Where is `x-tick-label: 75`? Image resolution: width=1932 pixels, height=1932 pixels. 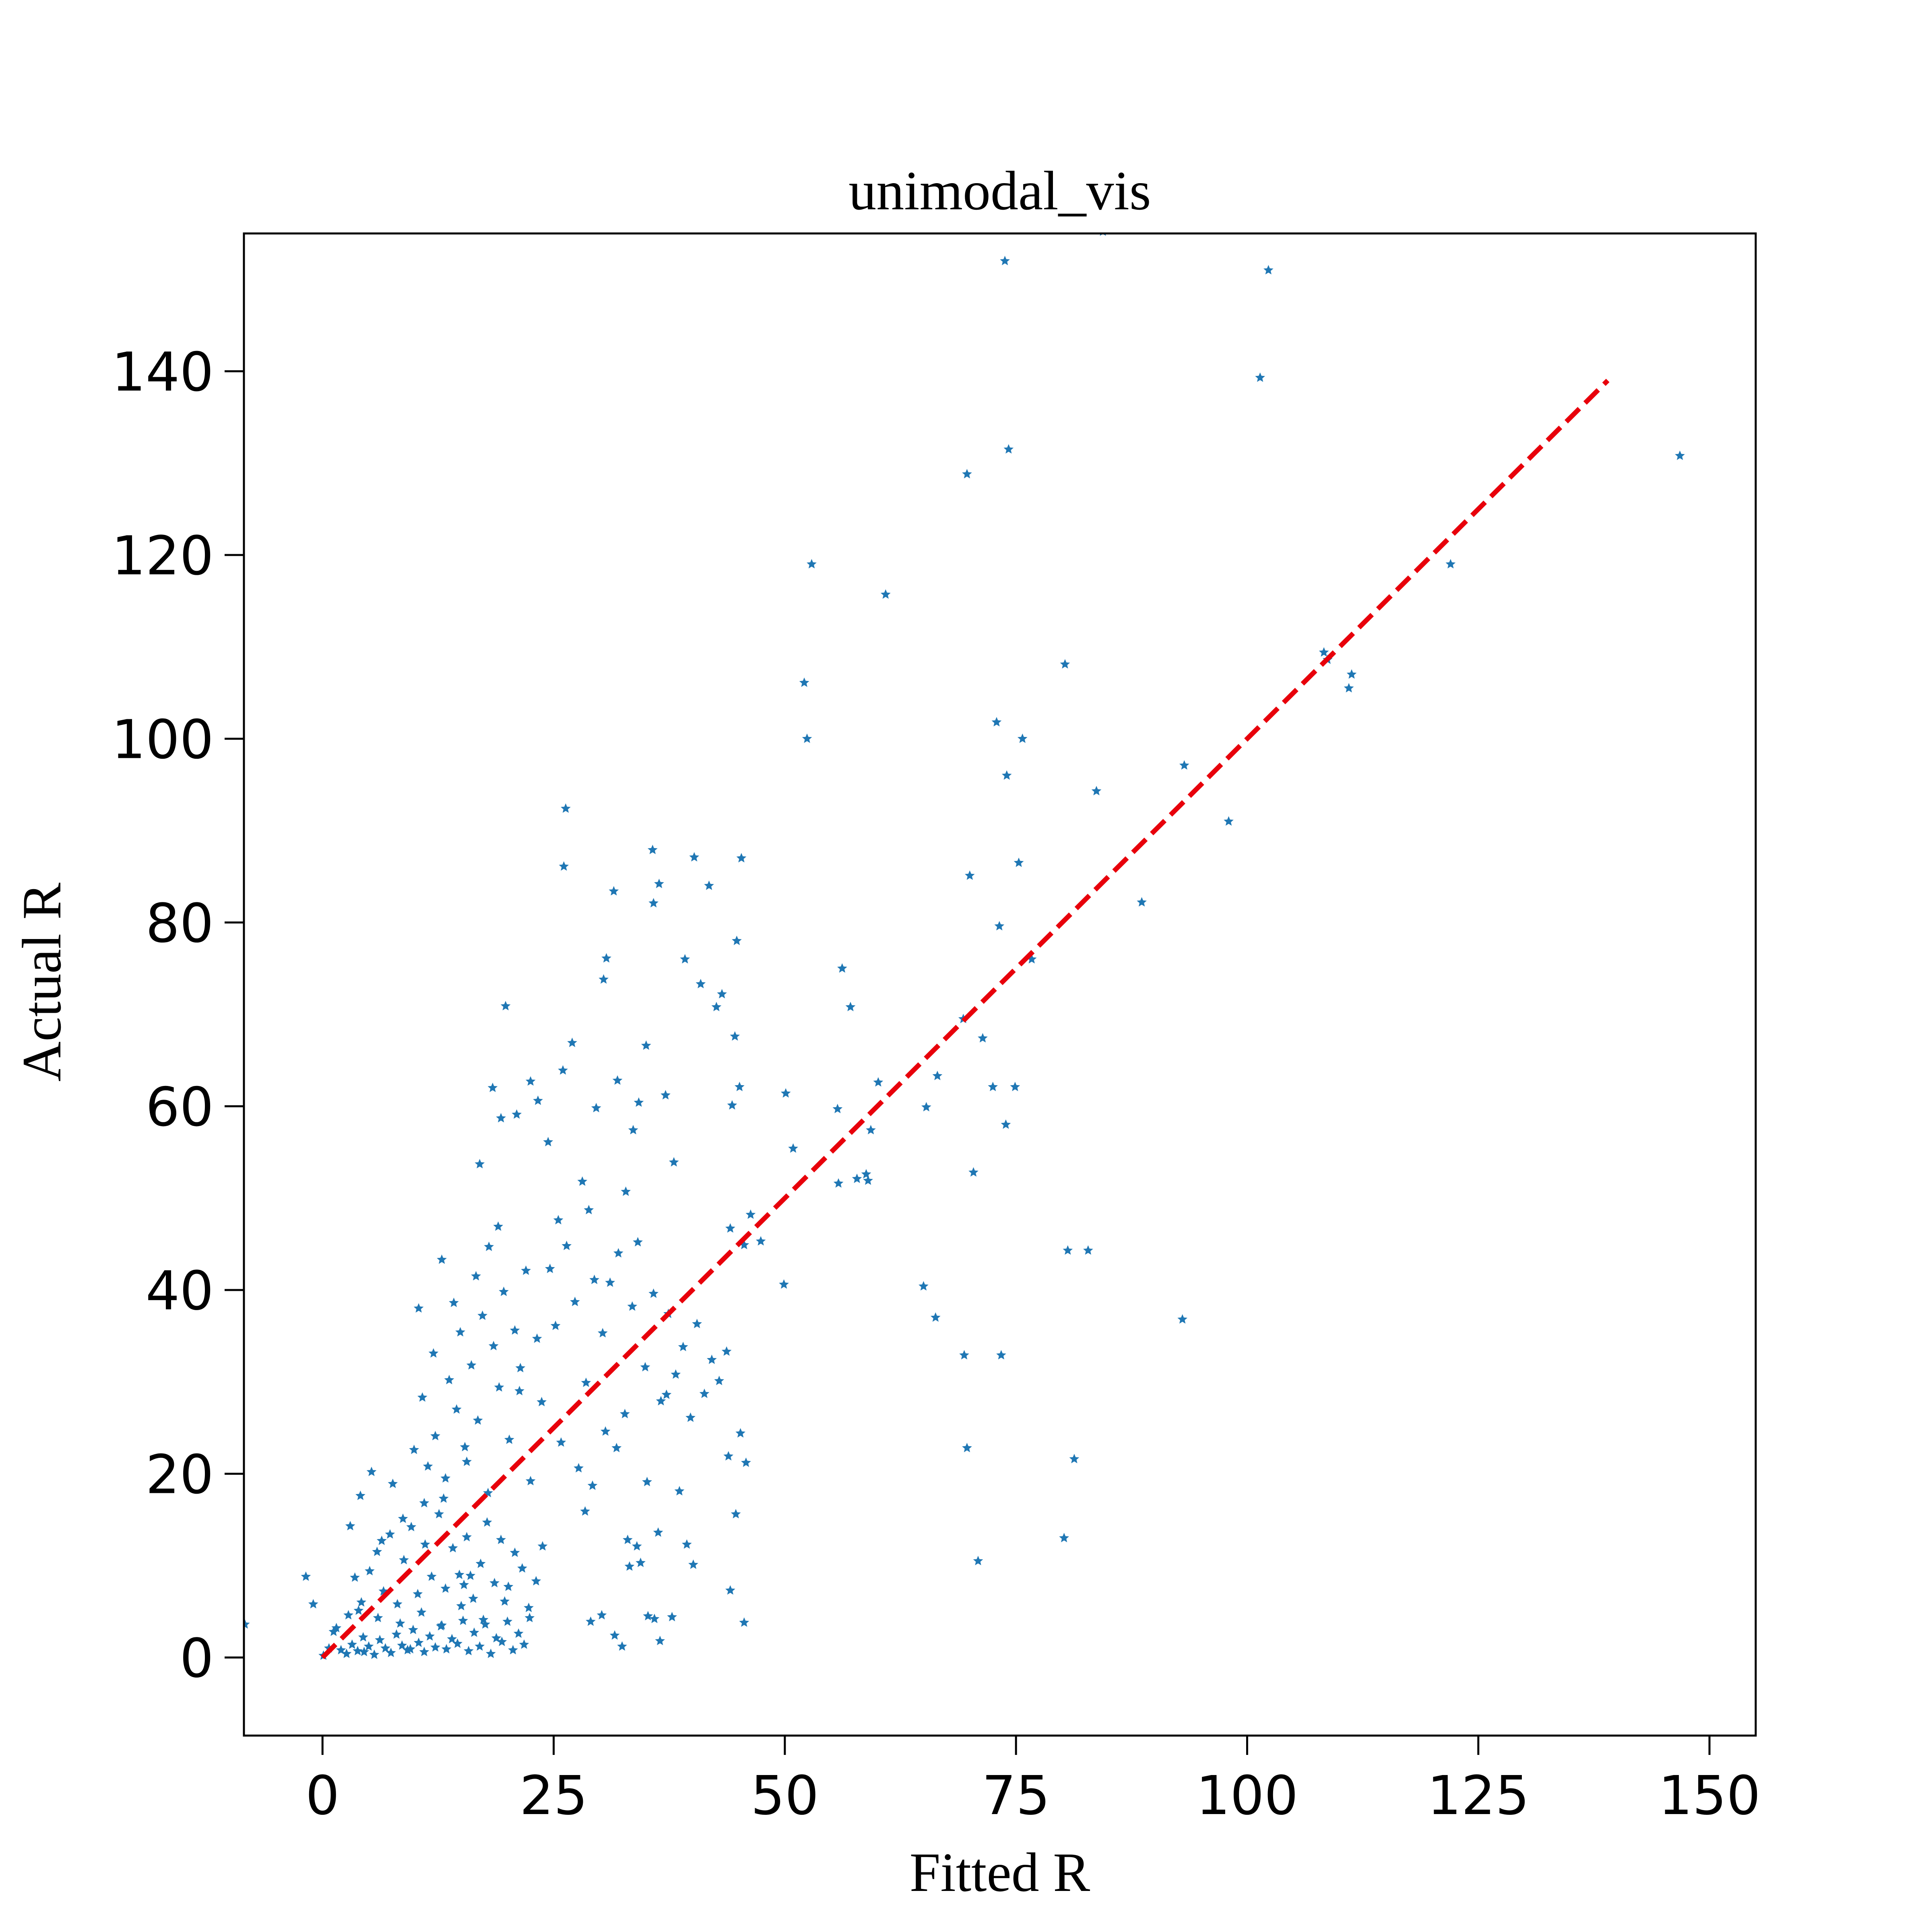 x-tick-label: 75 is located at coordinates (1016, 1796).